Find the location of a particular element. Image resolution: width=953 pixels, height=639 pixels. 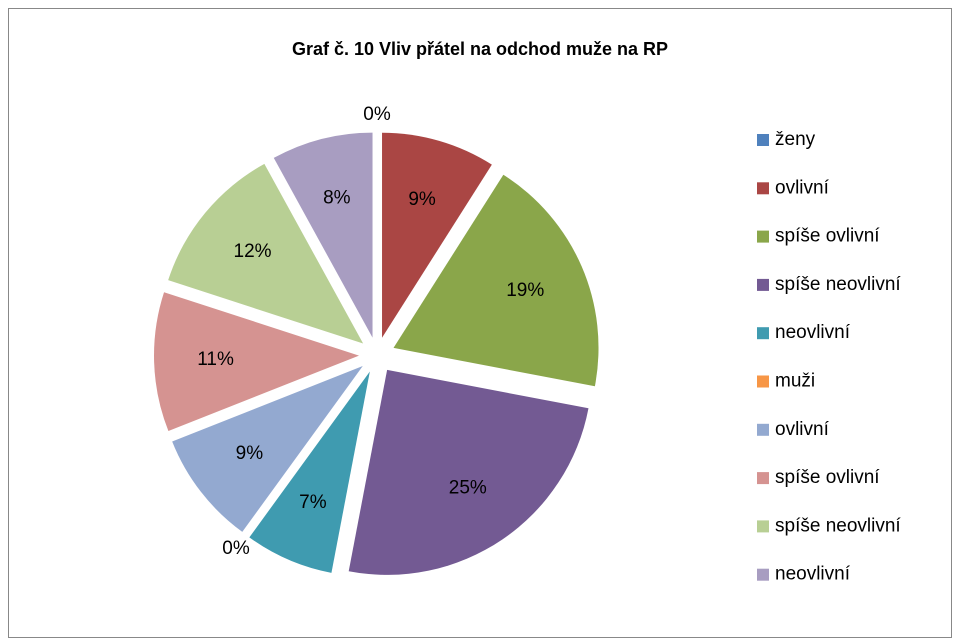

data-label: 7% is located at coordinates (313, 502).